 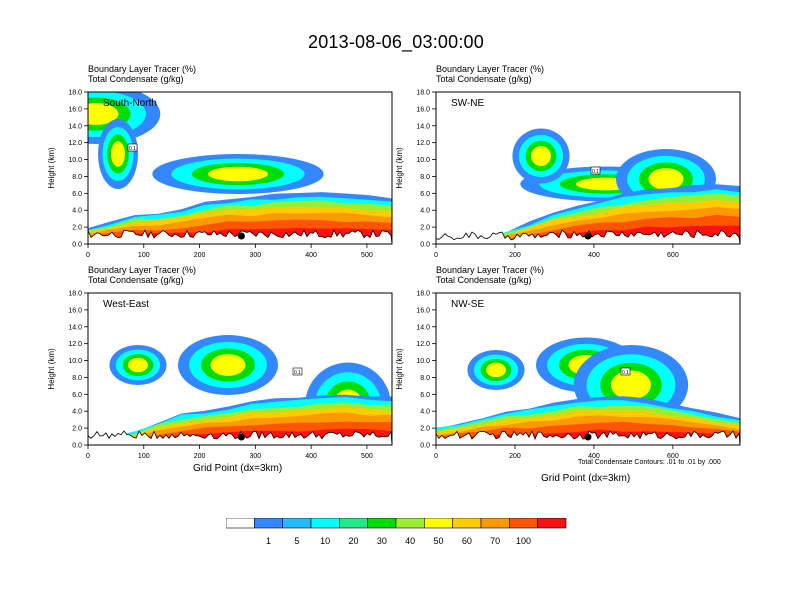 I want to click on colorbar-label: 5, so click(x=296, y=541).